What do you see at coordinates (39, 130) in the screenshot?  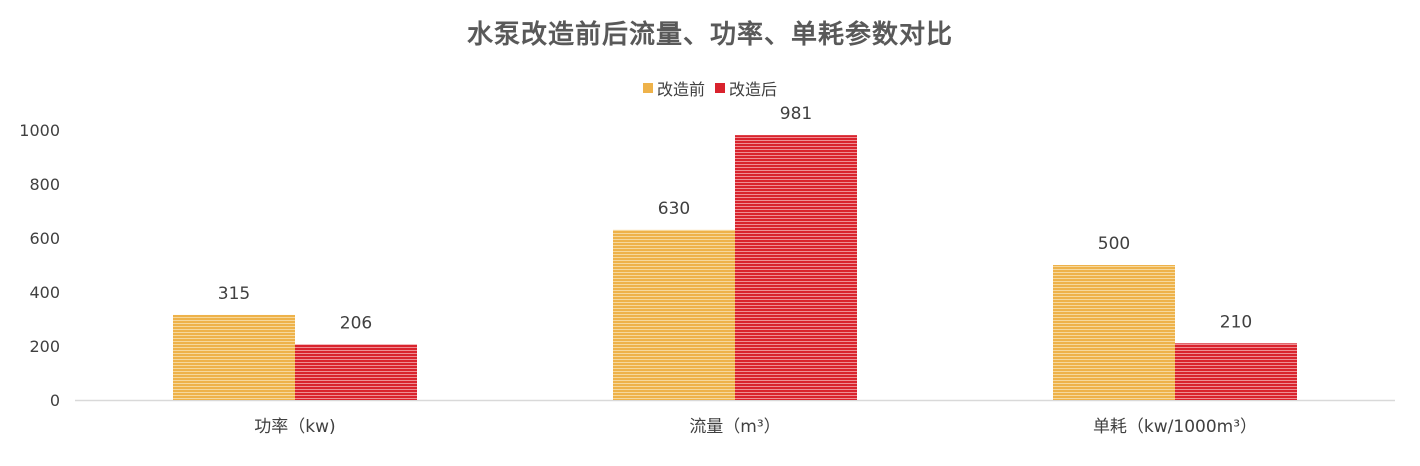 I see `y-tick-label: 1000` at bounding box center [39, 130].